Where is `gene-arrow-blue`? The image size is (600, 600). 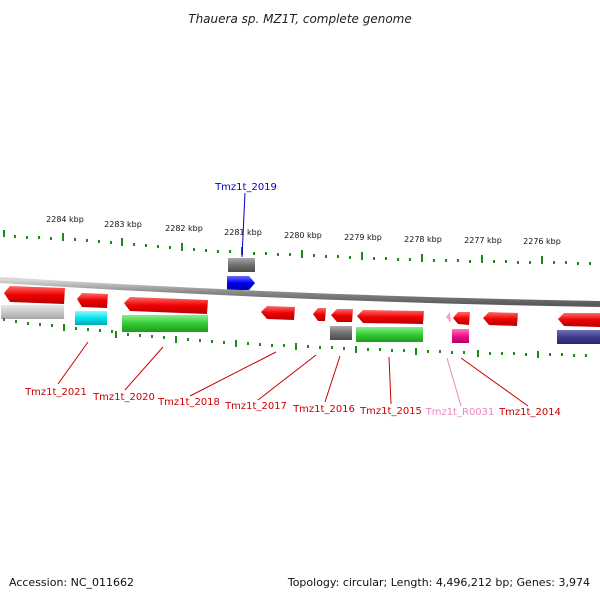
gene-arrow-blue is located at coordinates (241, 283).